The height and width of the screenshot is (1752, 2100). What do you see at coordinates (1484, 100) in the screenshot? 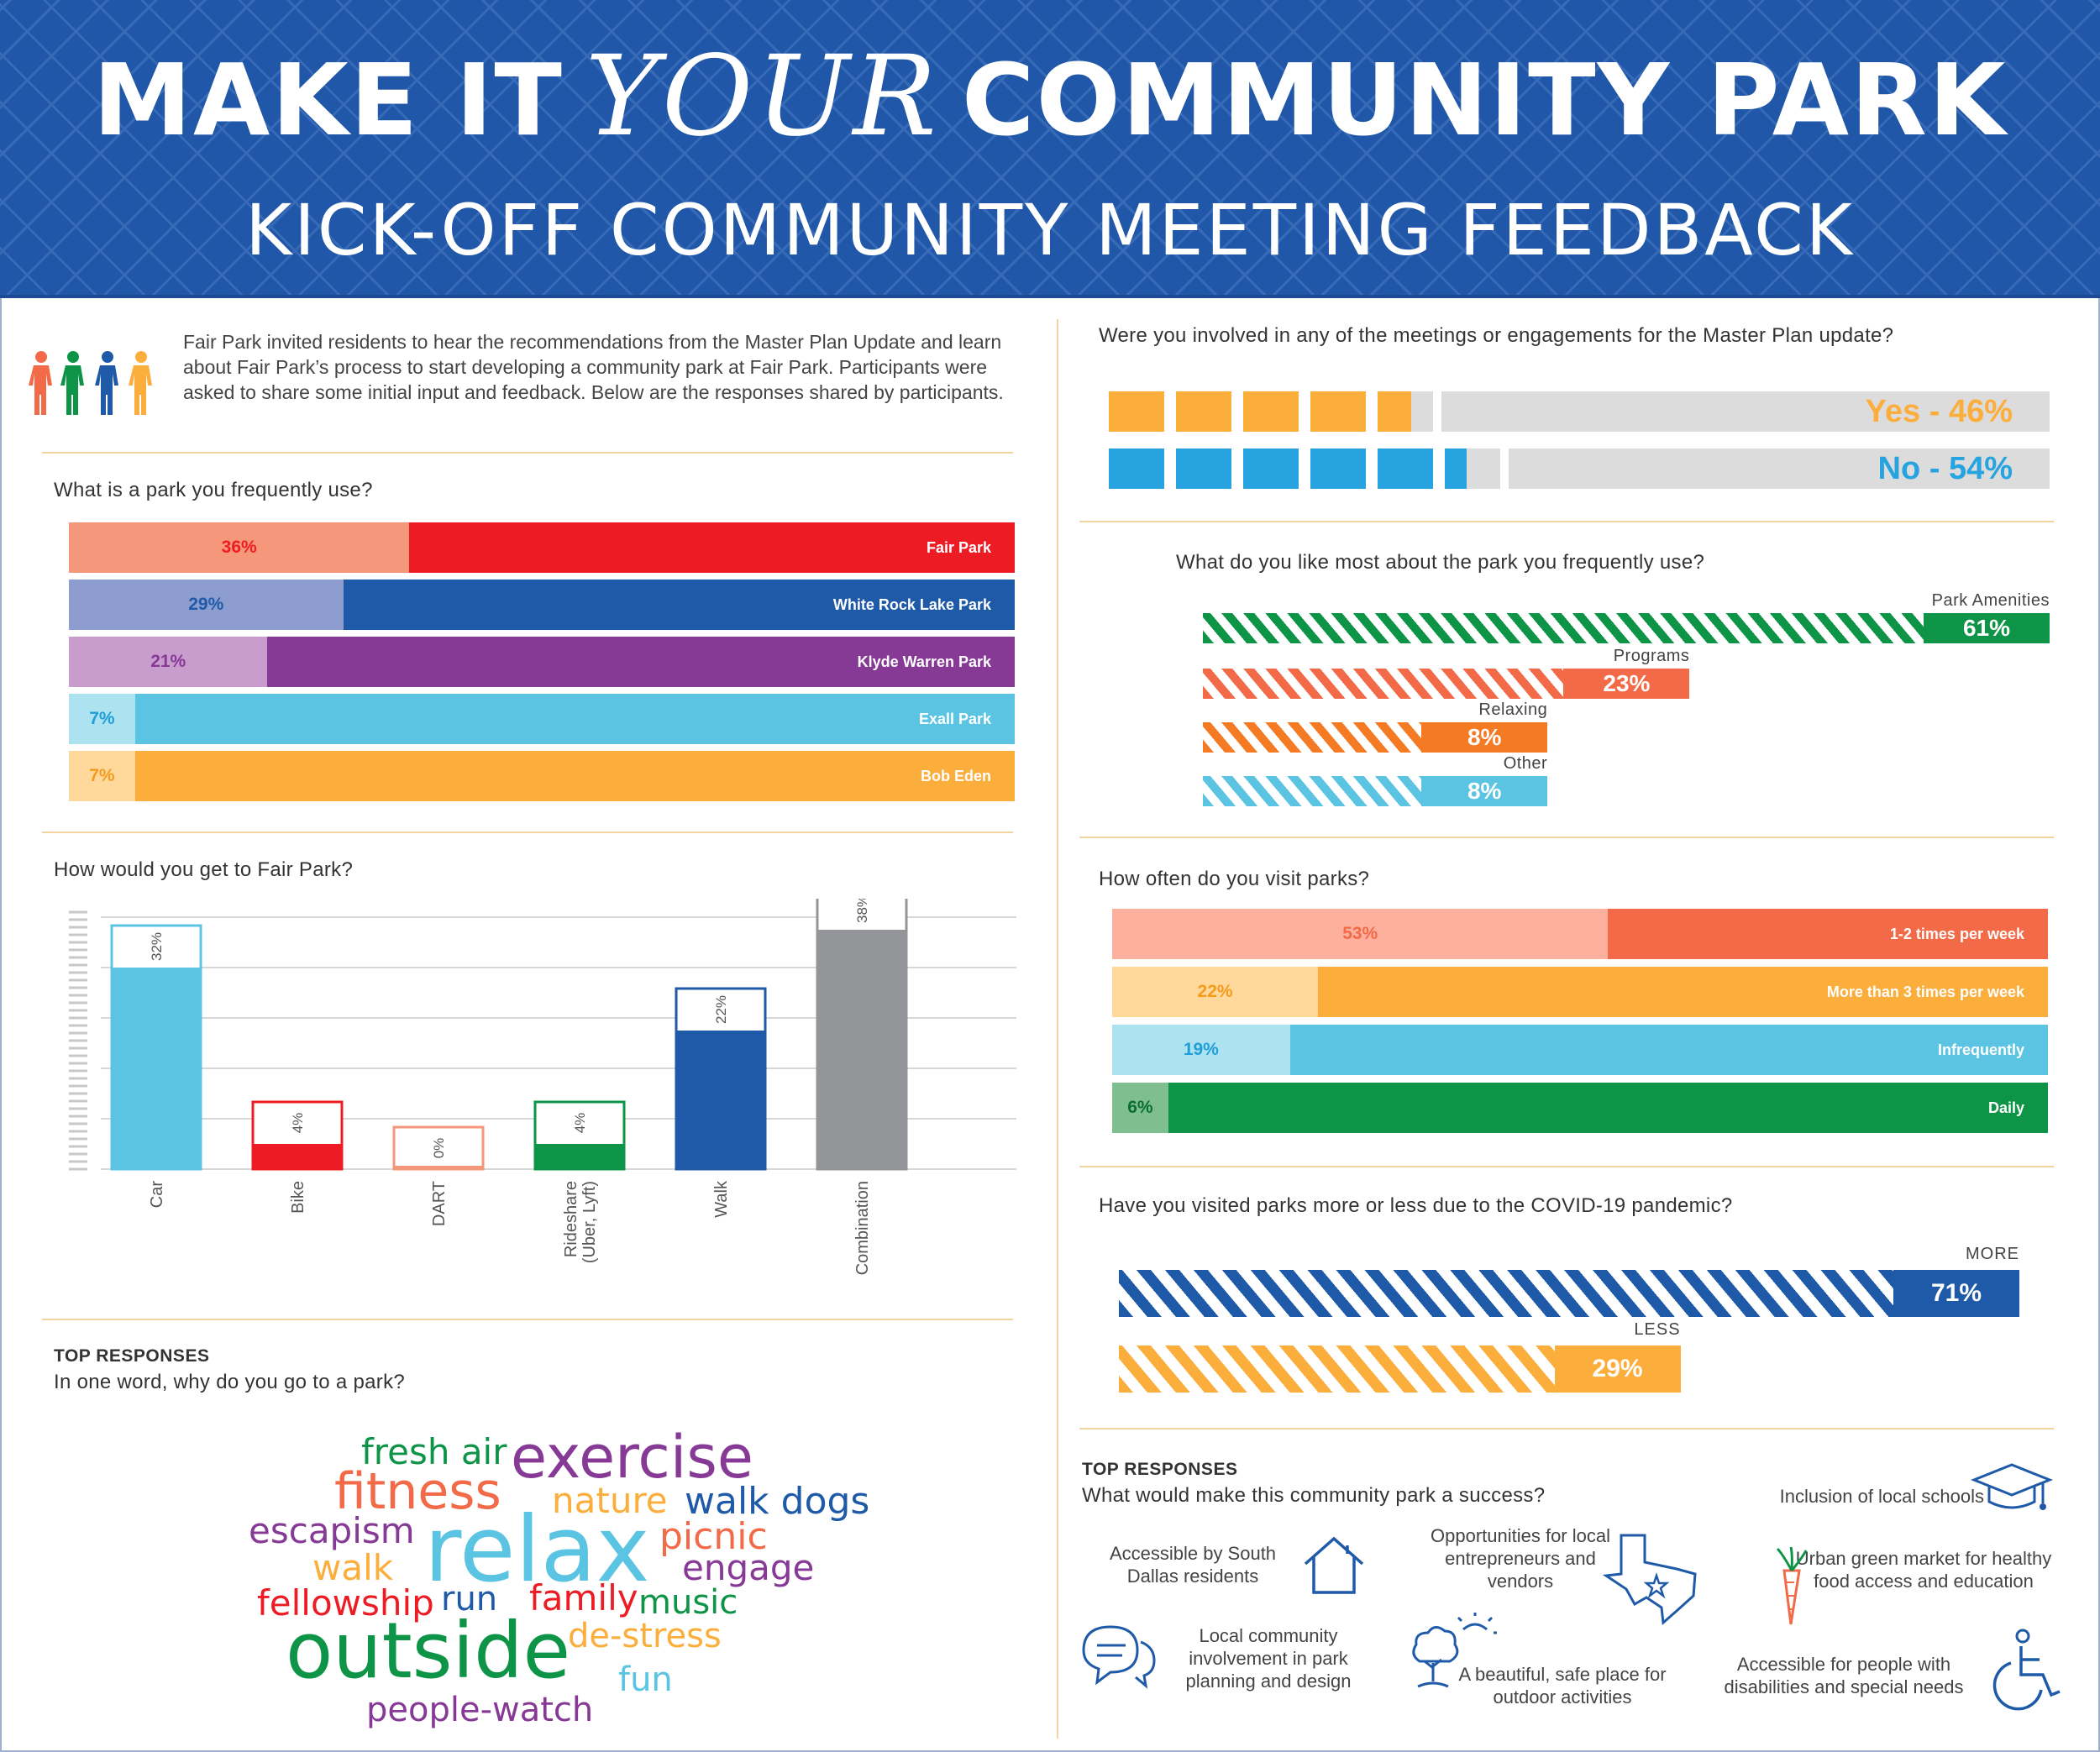
I see `title-part2: COMMUNITY PARK` at bounding box center [1484, 100].